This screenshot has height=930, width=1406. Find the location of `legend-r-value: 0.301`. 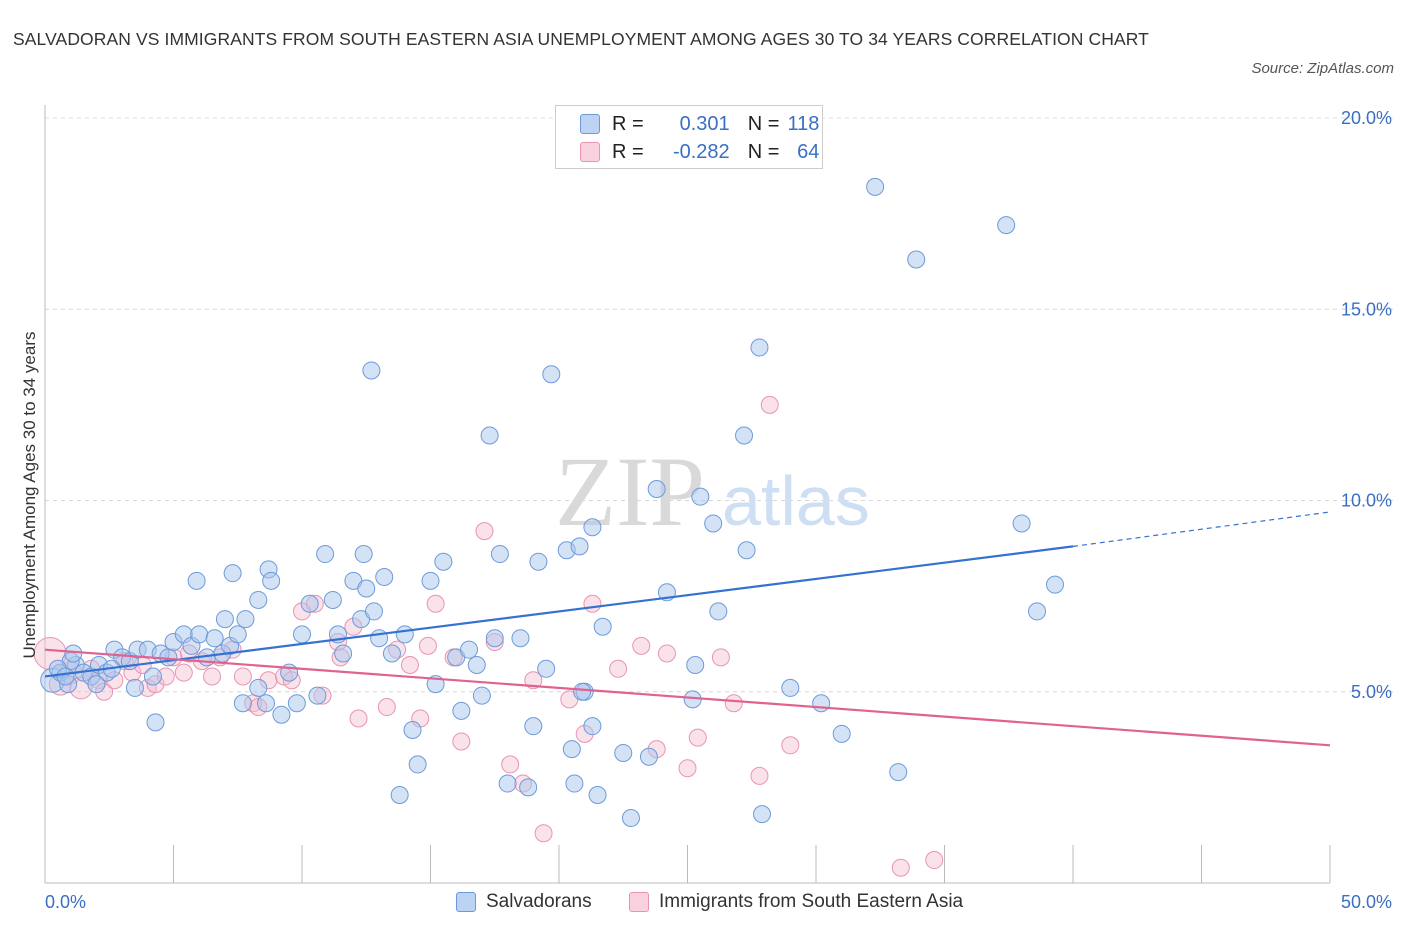

legend-r-value: 0.301 is located at coordinates (704, 123).